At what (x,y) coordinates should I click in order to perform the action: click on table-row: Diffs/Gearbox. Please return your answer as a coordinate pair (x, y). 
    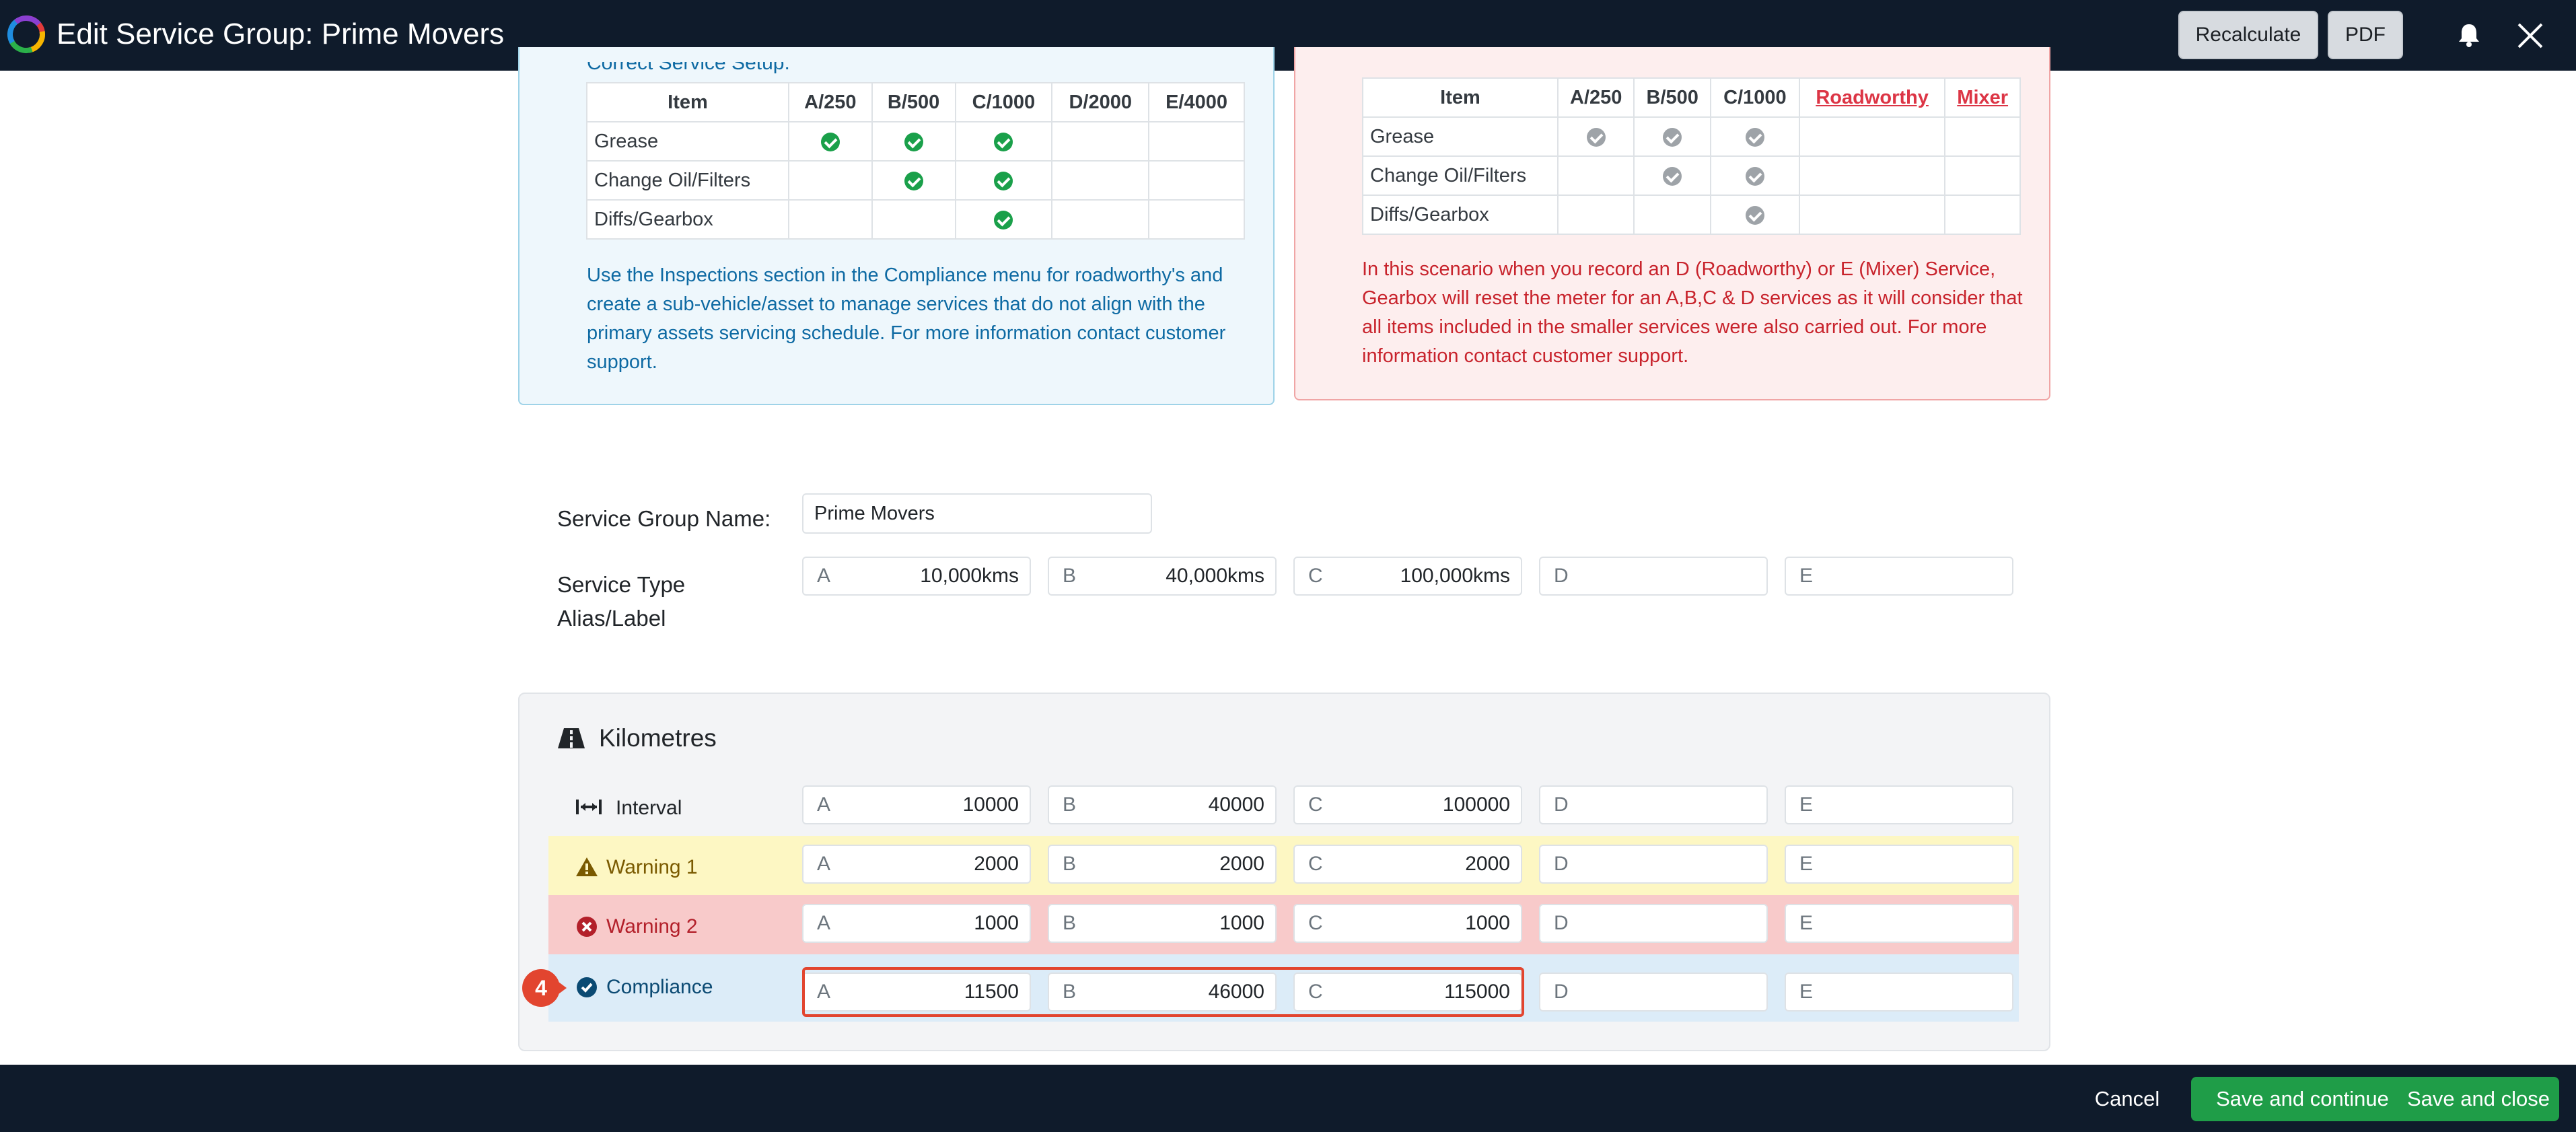
    Looking at the image, I should click on (1691, 214).